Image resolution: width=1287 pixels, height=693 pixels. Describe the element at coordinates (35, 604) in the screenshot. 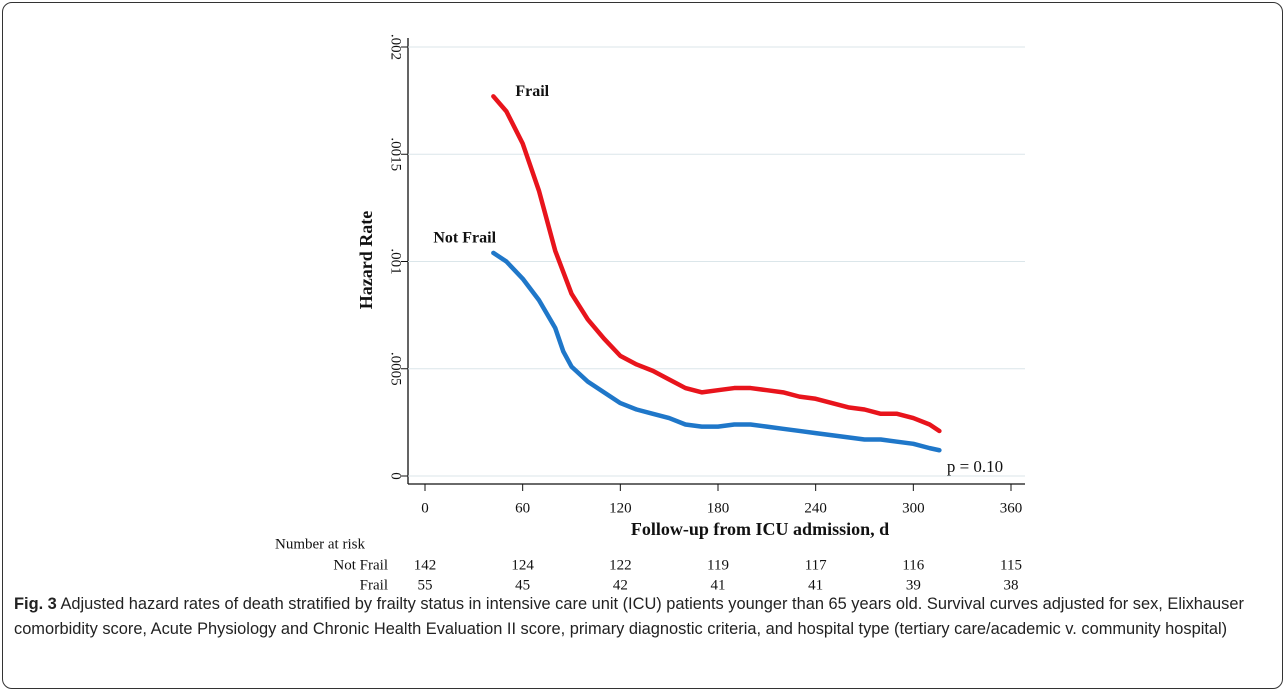

I see `caption-label: Fig. 3` at that location.